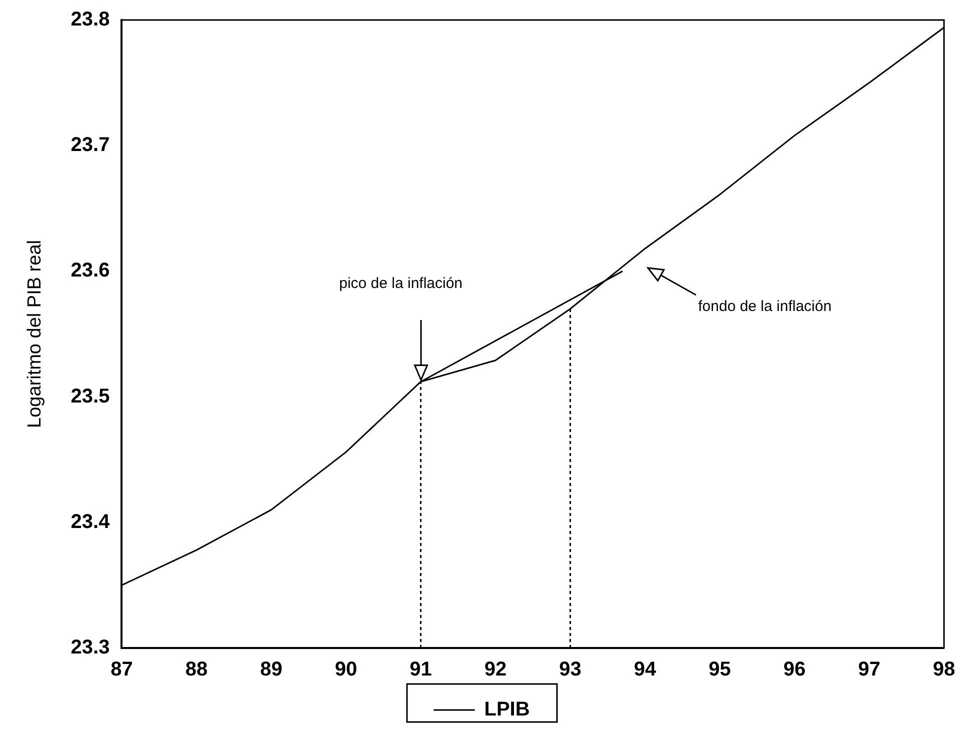 The width and height of the screenshot is (974, 750). What do you see at coordinates (90, 271) in the screenshot?
I see `y-tick-label: 23.6` at bounding box center [90, 271].